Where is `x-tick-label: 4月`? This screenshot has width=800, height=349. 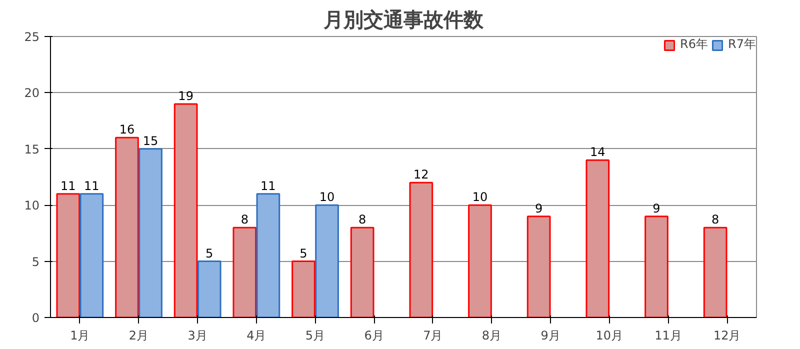
x-tick-label: 4月 is located at coordinates (256, 335).